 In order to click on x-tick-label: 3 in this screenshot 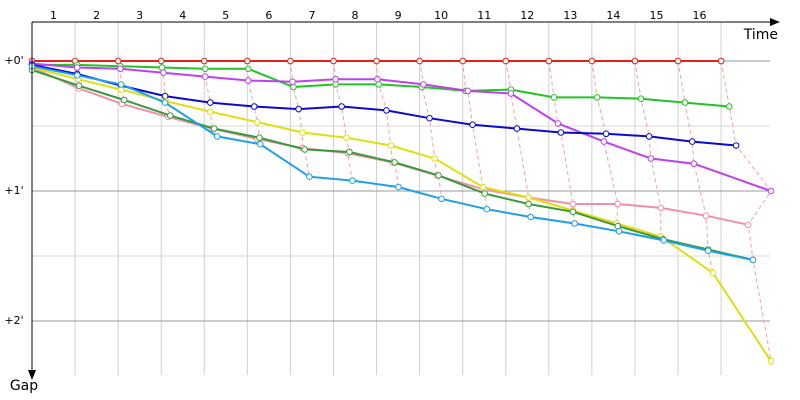, I will do `click(139, 15)`.